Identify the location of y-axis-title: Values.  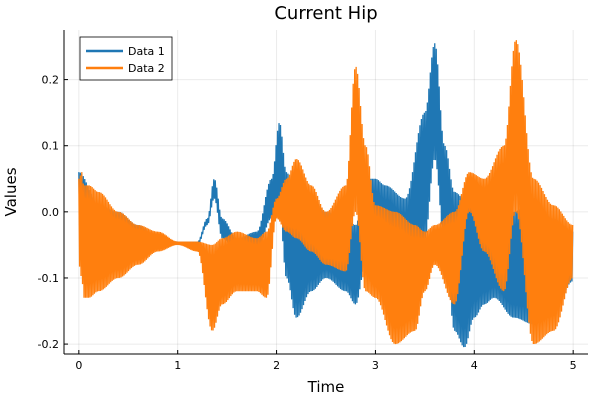
(11, 191).